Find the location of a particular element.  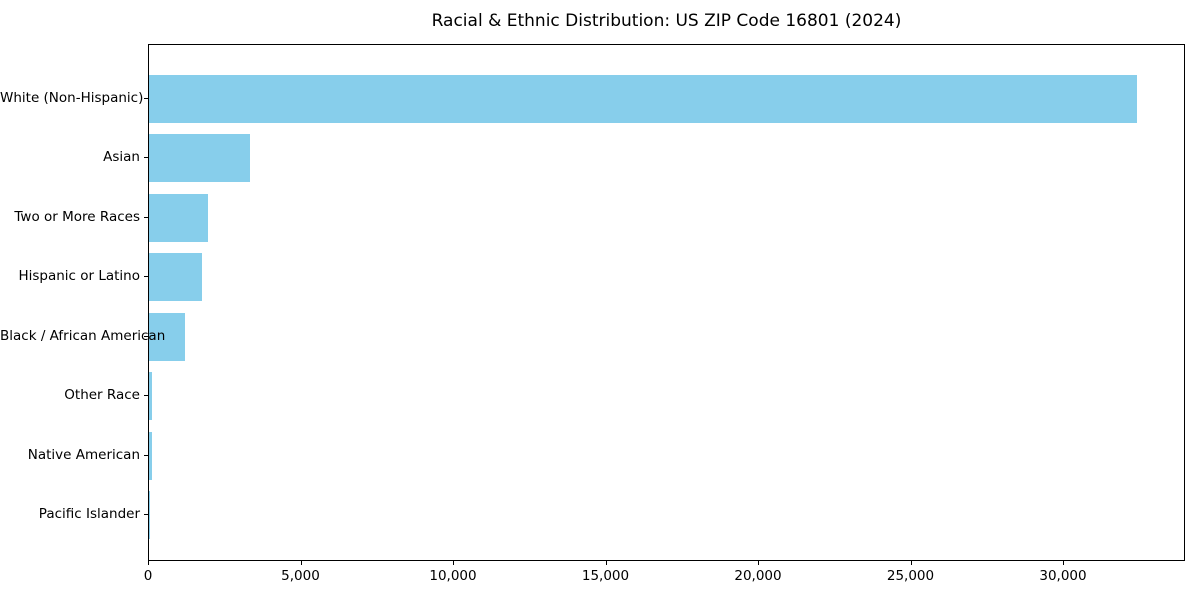

x-axis-label: 30,000 is located at coordinates (1063, 576).